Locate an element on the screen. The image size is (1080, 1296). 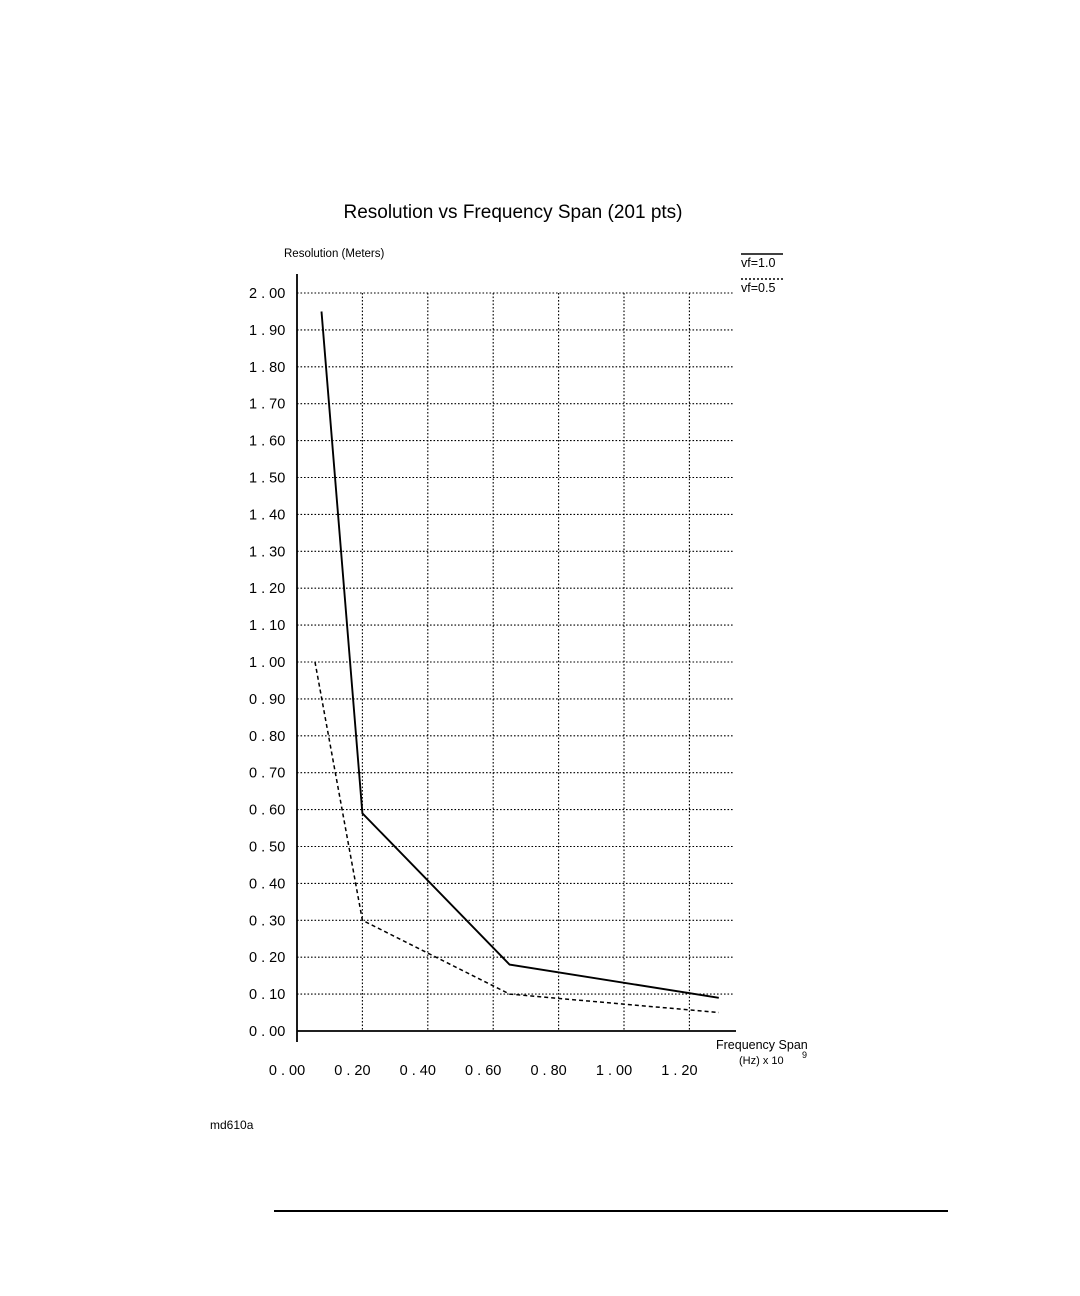
y-tick-label: 0 . 60 is located at coordinates (267, 811).